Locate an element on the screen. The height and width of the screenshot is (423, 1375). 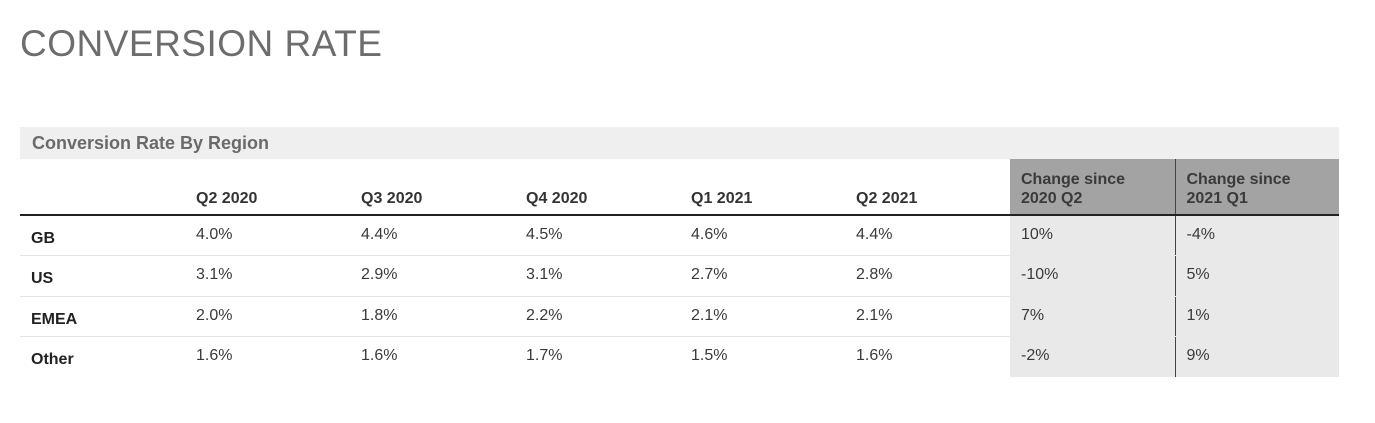
change-cell: 5% is located at coordinates (1257, 276).